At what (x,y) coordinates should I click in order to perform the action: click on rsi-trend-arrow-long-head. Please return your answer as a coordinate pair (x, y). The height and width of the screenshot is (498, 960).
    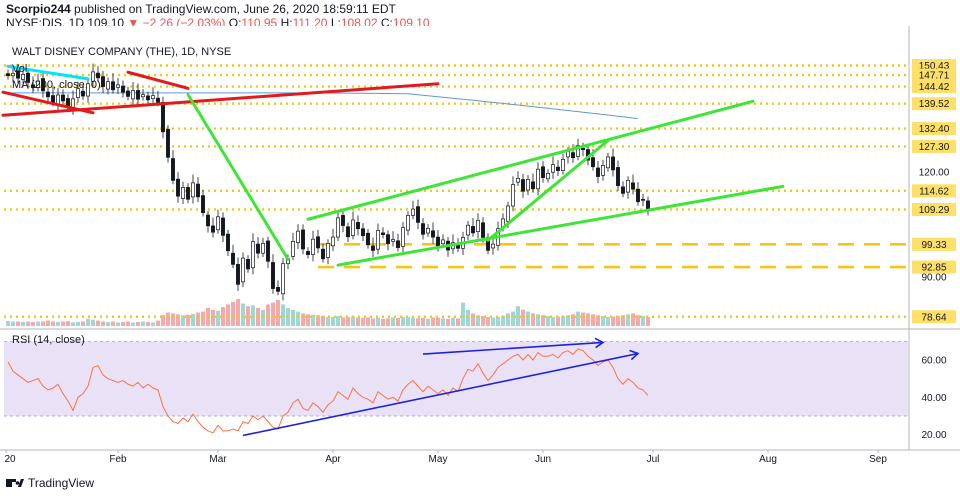
    Looking at the image, I should click on (634, 355).